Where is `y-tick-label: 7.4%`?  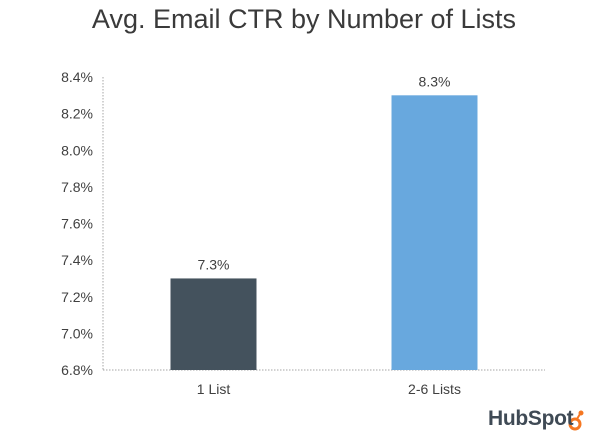 y-tick-label: 7.4% is located at coordinates (77, 260).